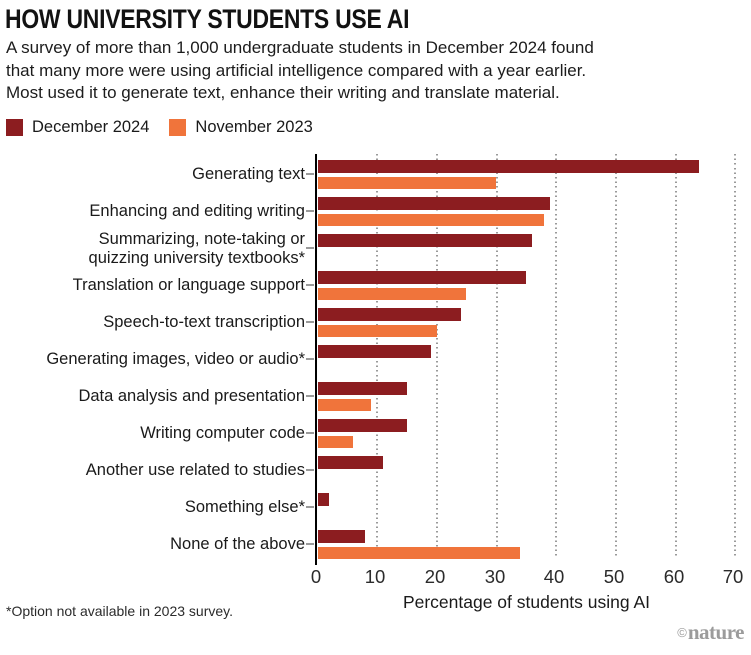 This screenshot has height=655, width=751. I want to click on x-axis-ticks: 0 10 20 30 40 50 60 70, so click(375, 577).